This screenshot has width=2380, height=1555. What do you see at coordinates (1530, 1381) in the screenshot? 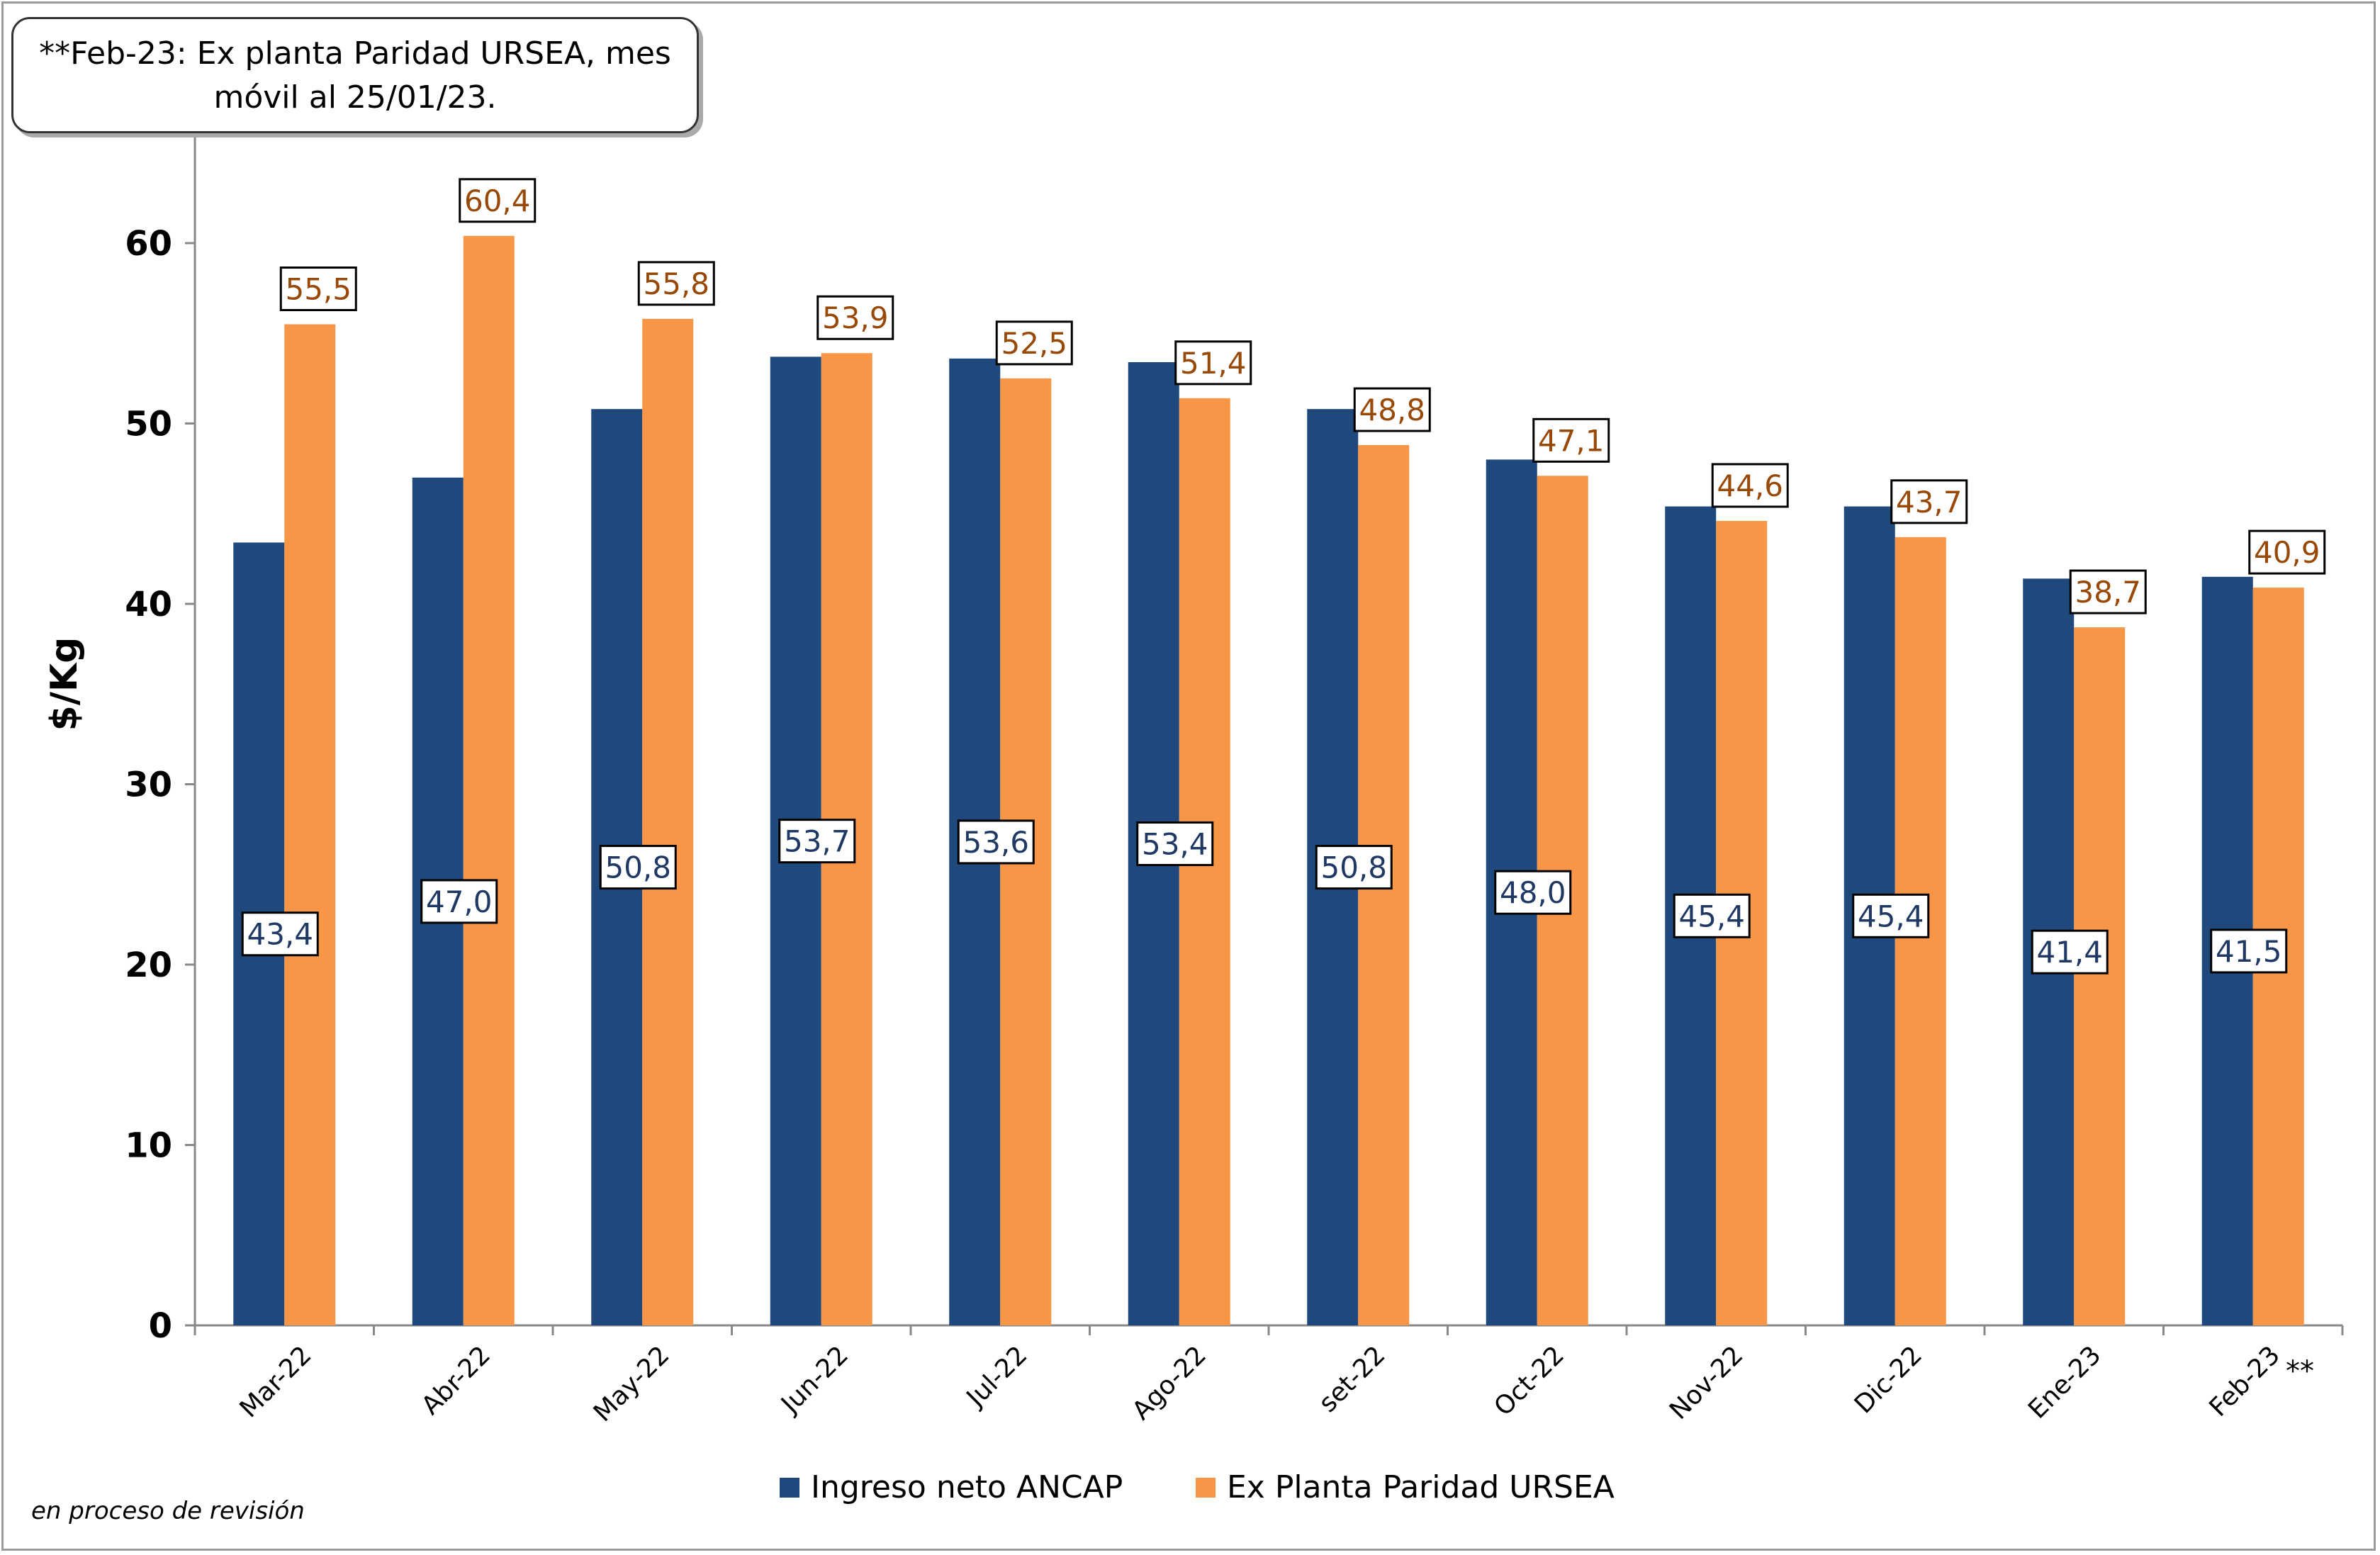
I see `x-tick-label: Oct-22` at bounding box center [1530, 1381].